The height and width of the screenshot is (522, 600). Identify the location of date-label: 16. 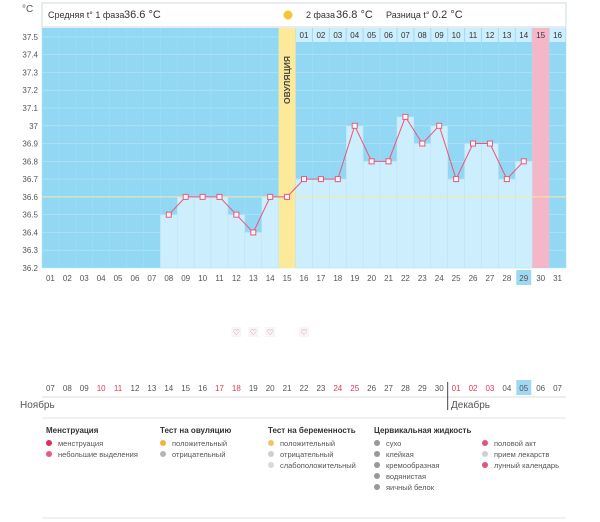
(202, 388).